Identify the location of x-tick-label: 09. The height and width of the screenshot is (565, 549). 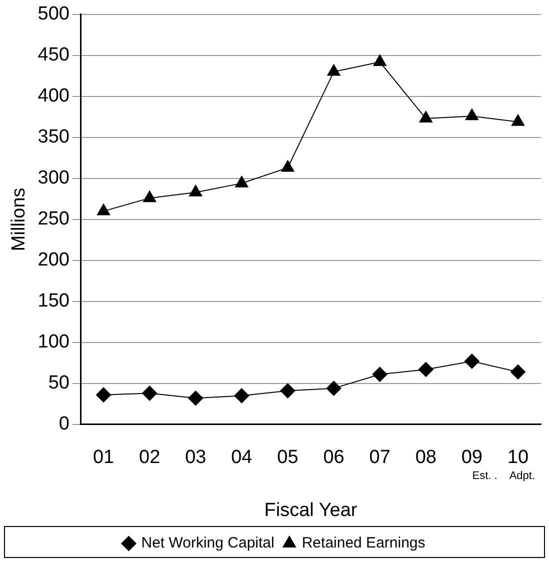
(471, 457).